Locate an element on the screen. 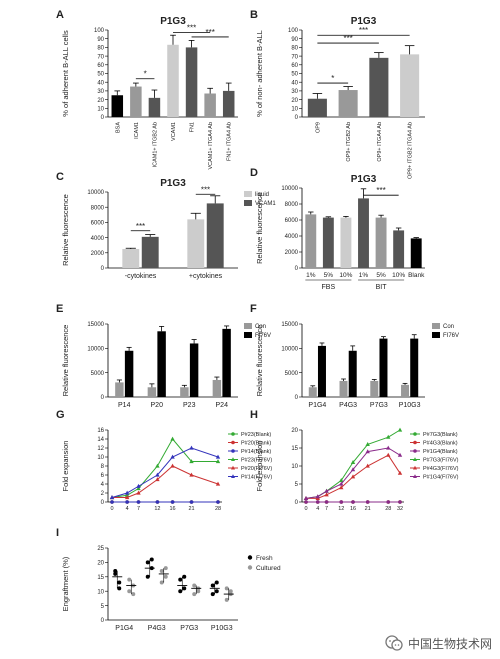 The width and height of the screenshot is (500, 659). y-tick-label: 25 is located at coordinates (100, 549).